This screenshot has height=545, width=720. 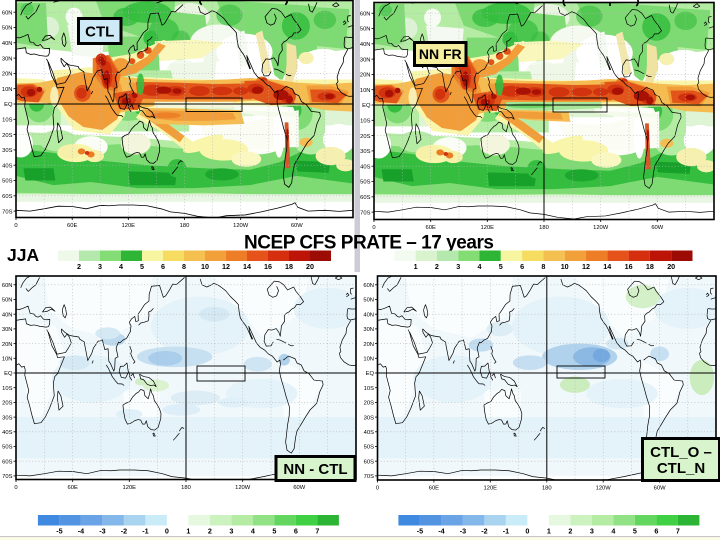 What do you see at coordinates (440, 54) in the screenshot?
I see `svg-text: NN FR` at bounding box center [440, 54].